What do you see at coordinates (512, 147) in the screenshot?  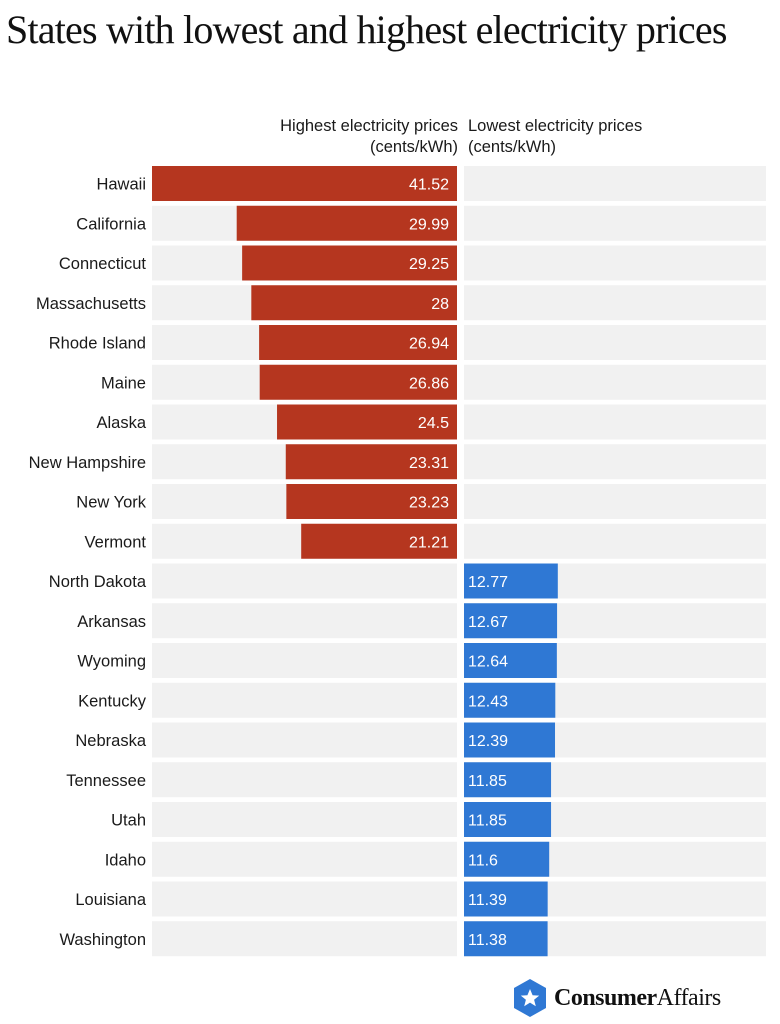 I see `header-lowest-line2: (cents/kWh)` at bounding box center [512, 147].